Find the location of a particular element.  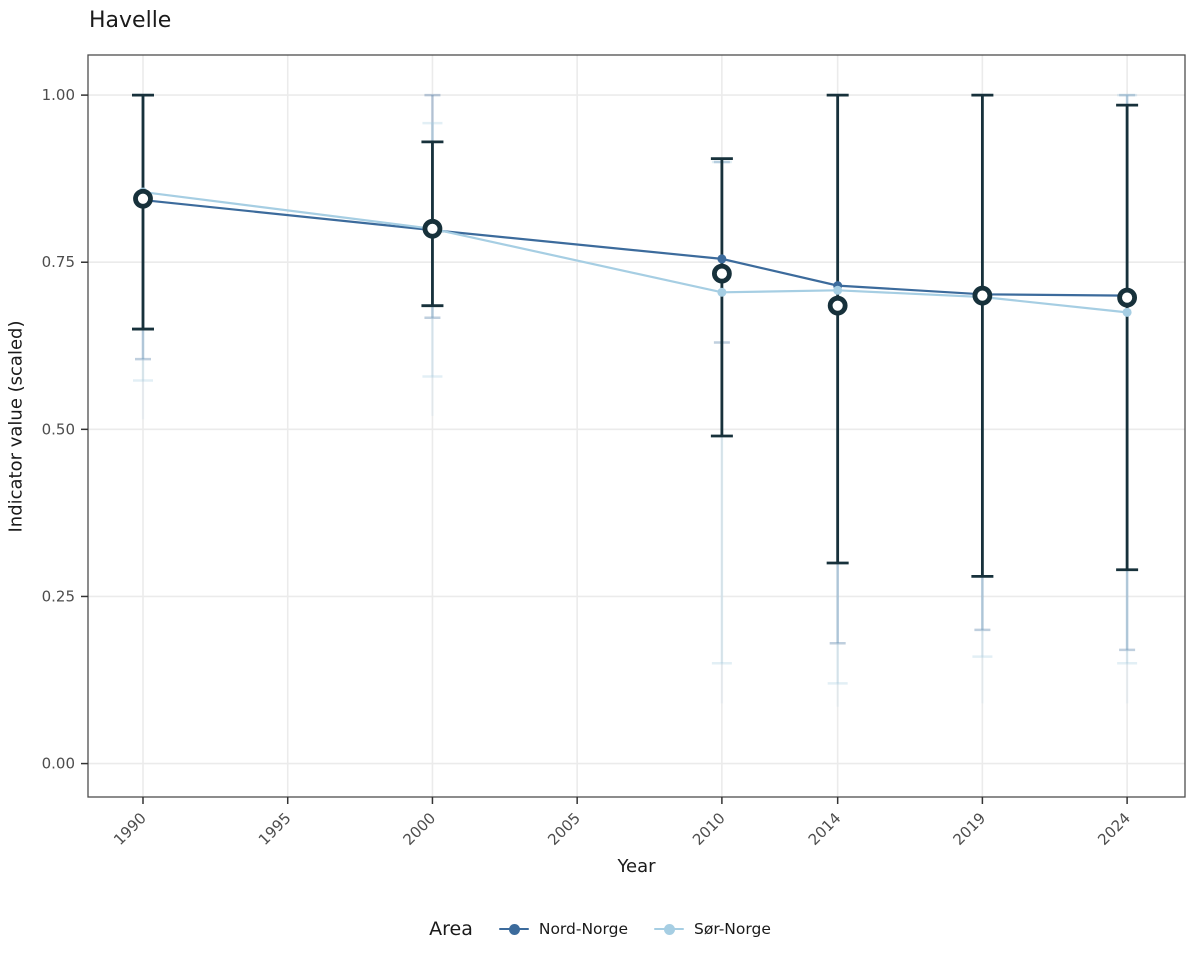

y-tick-label: 0.00 is located at coordinates (58, 764).